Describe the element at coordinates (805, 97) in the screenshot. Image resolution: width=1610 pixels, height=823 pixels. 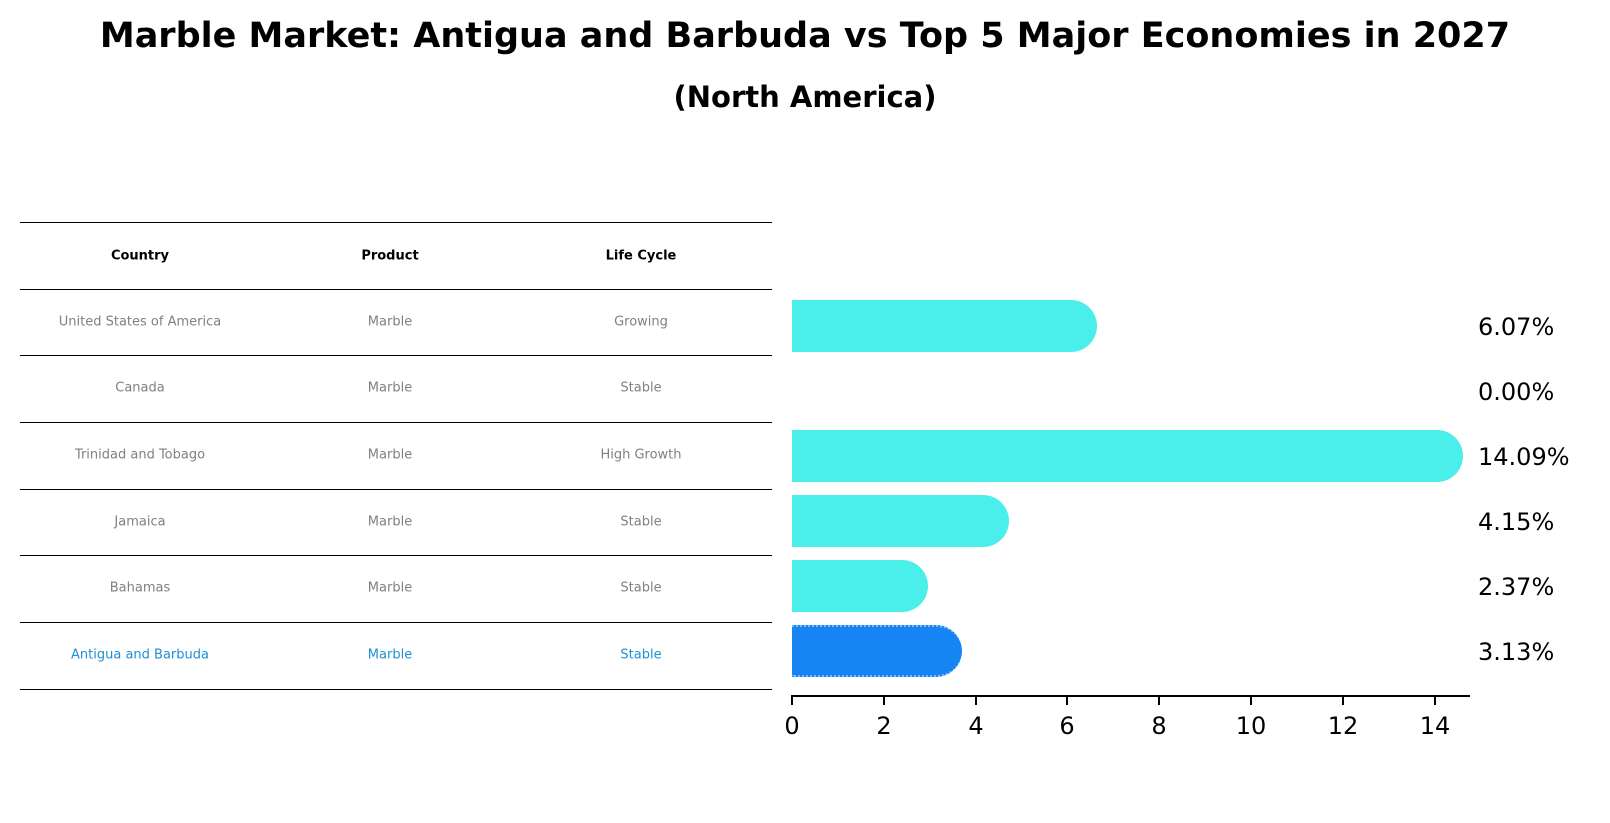
I see `chart-subtitle: (North America)` at that location.